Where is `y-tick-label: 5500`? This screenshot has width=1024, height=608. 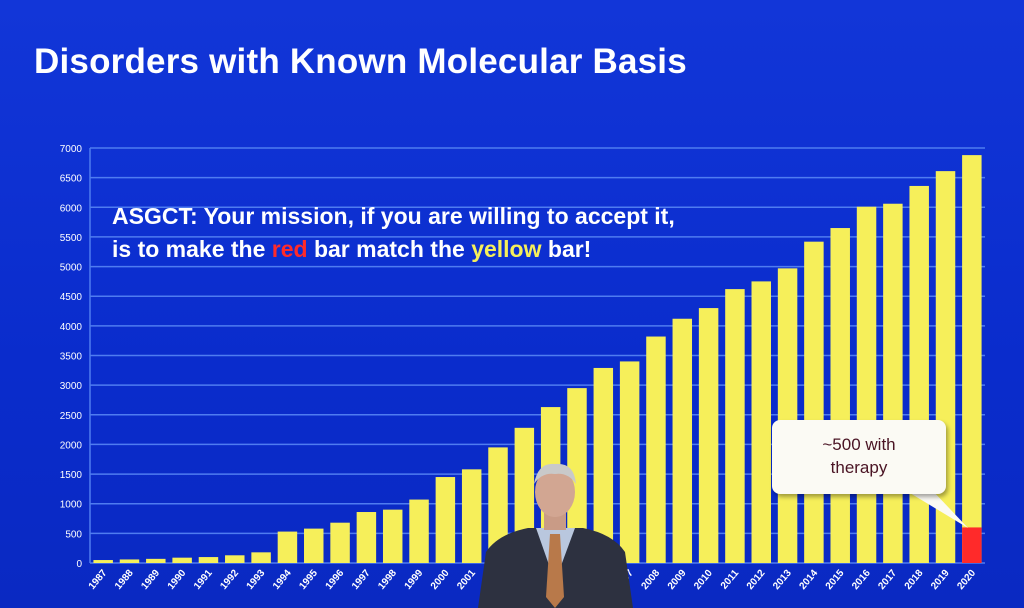 y-tick-label: 5500 is located at coordinates (71, 238).